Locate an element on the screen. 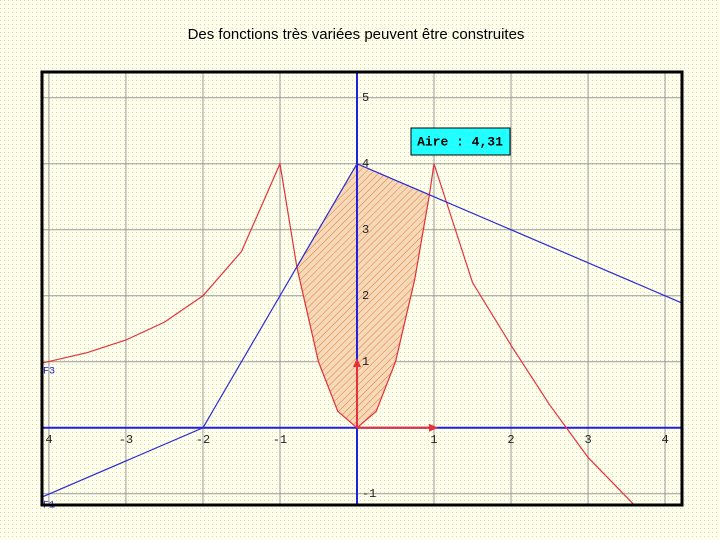 This screenshot has height=540, width=720. annotation: Aire : 4,31 is located at coordinates (460, 141).